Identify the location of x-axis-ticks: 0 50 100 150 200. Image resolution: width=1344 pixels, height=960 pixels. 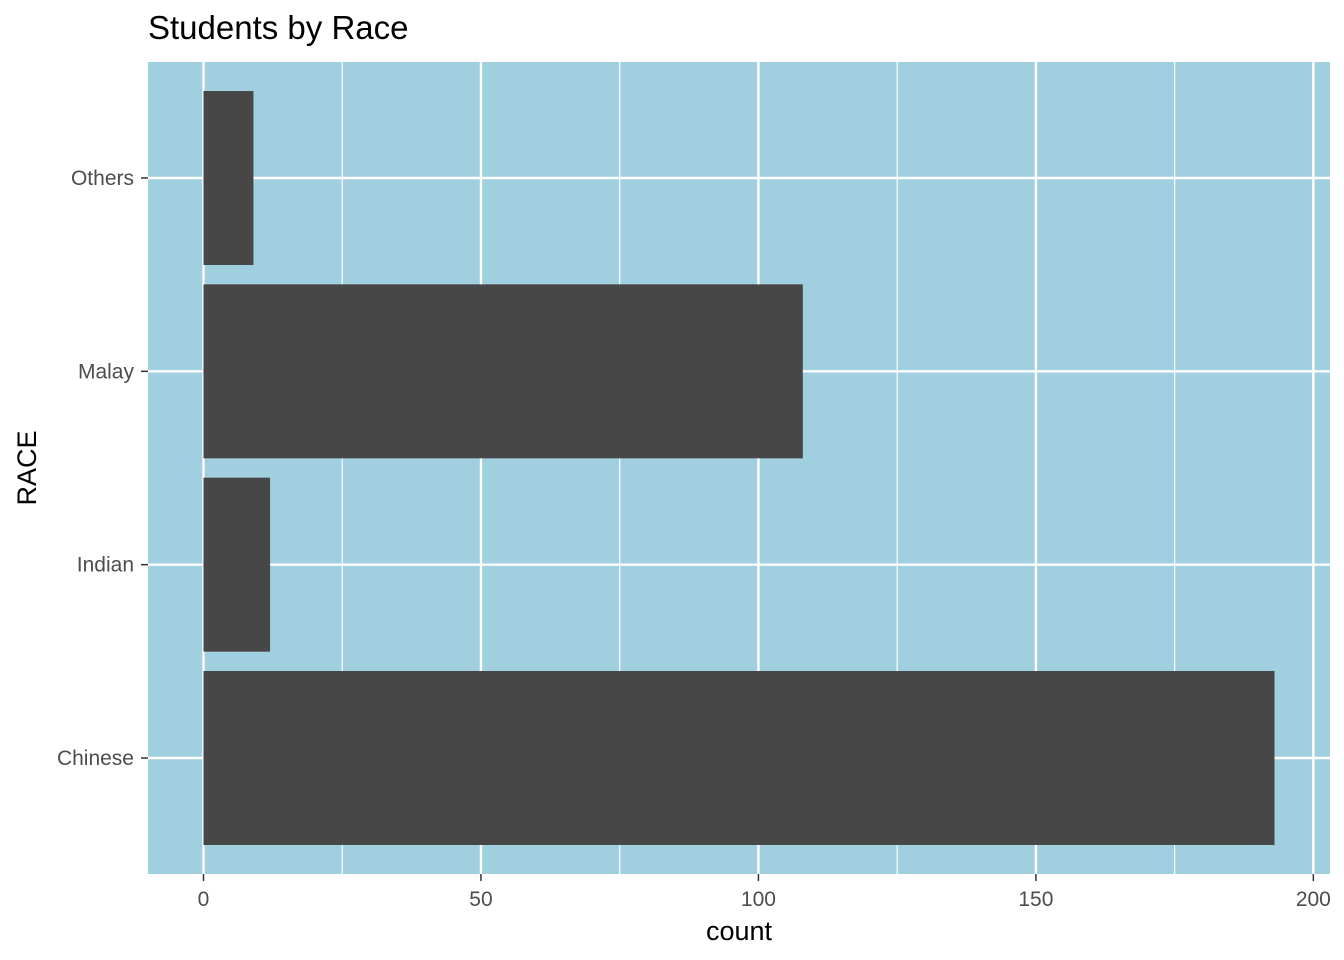
(764, 892).